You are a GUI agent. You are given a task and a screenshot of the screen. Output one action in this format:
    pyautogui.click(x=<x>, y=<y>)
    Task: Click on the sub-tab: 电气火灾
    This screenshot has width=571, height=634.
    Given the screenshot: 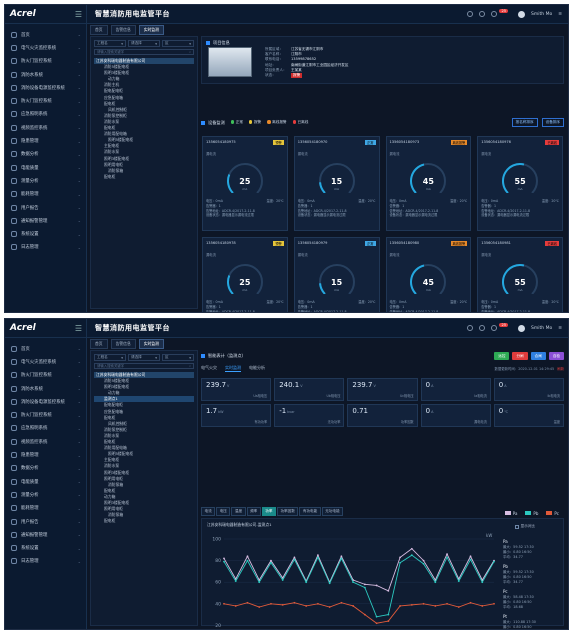 What is the action you would take?
    pyautogui.click(x=209, y=367)
    